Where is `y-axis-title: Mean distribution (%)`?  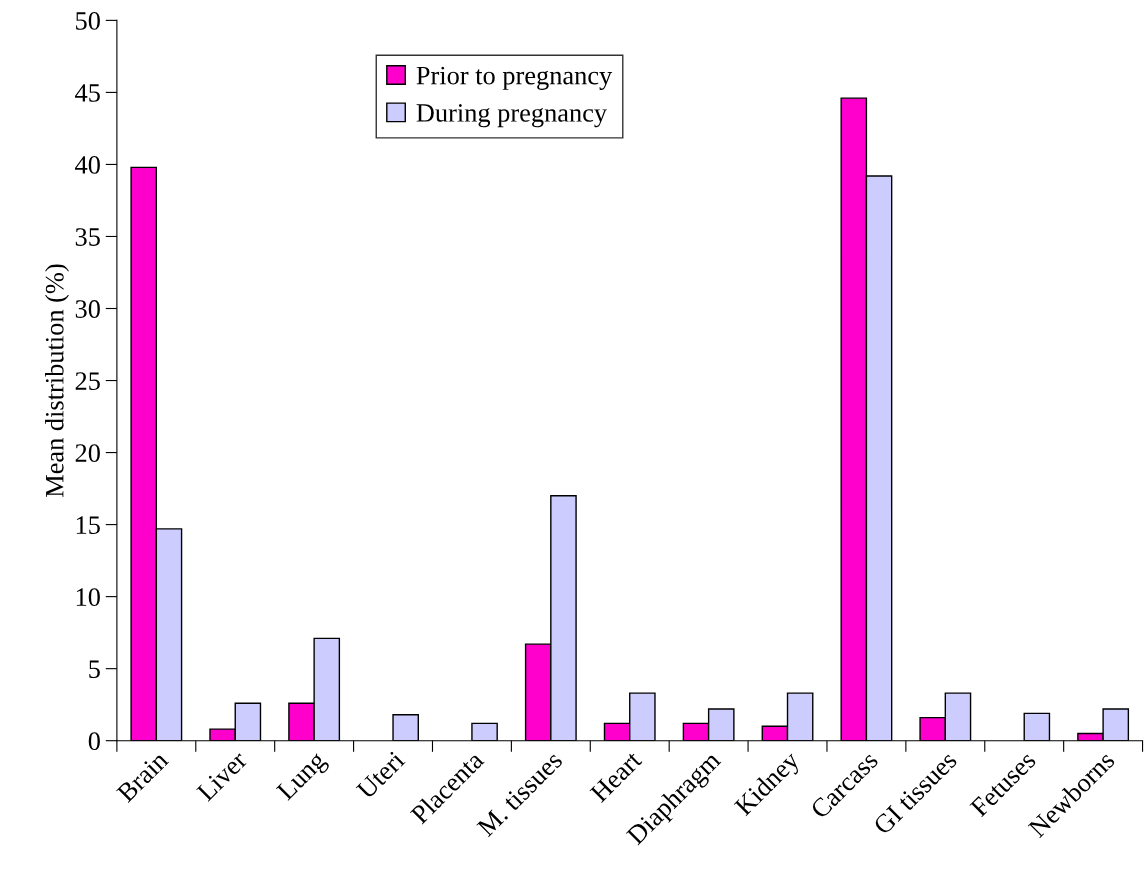 y-axis-title: Mean distribution (%) is located at coordinates (57, 381).